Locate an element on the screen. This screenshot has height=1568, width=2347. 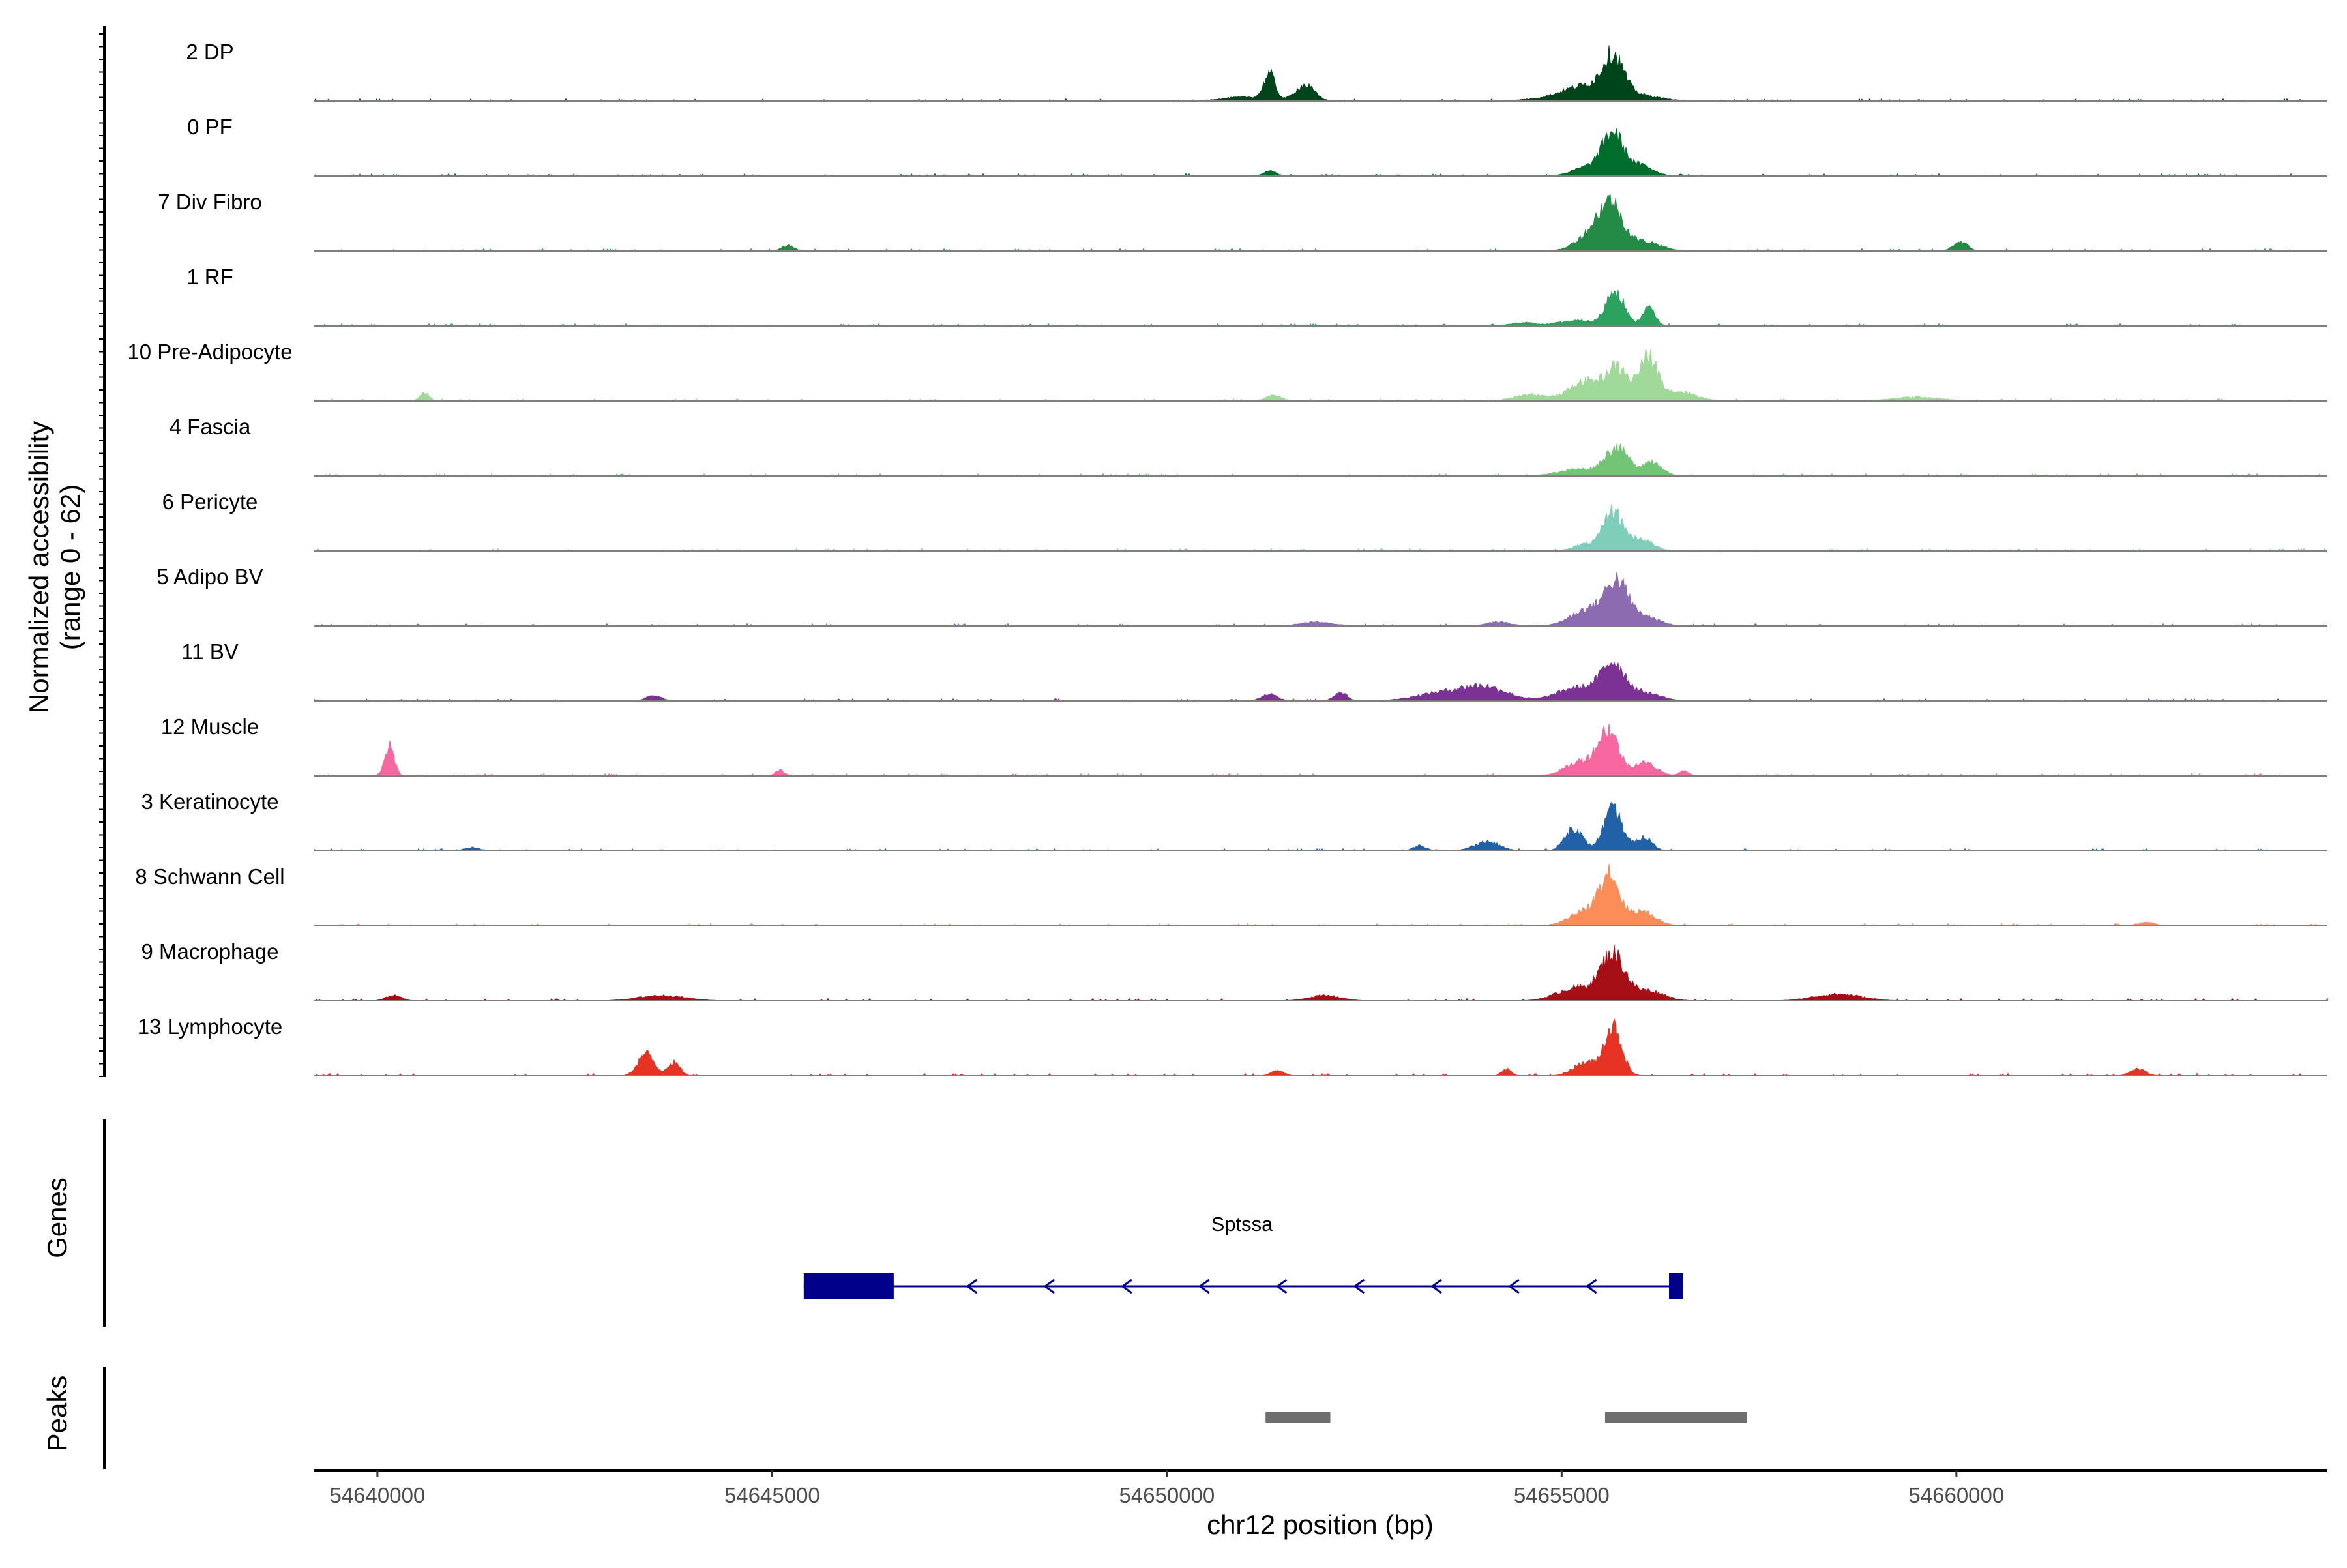
track-label: 6 Pericyte is located at coordinates (210, 502).